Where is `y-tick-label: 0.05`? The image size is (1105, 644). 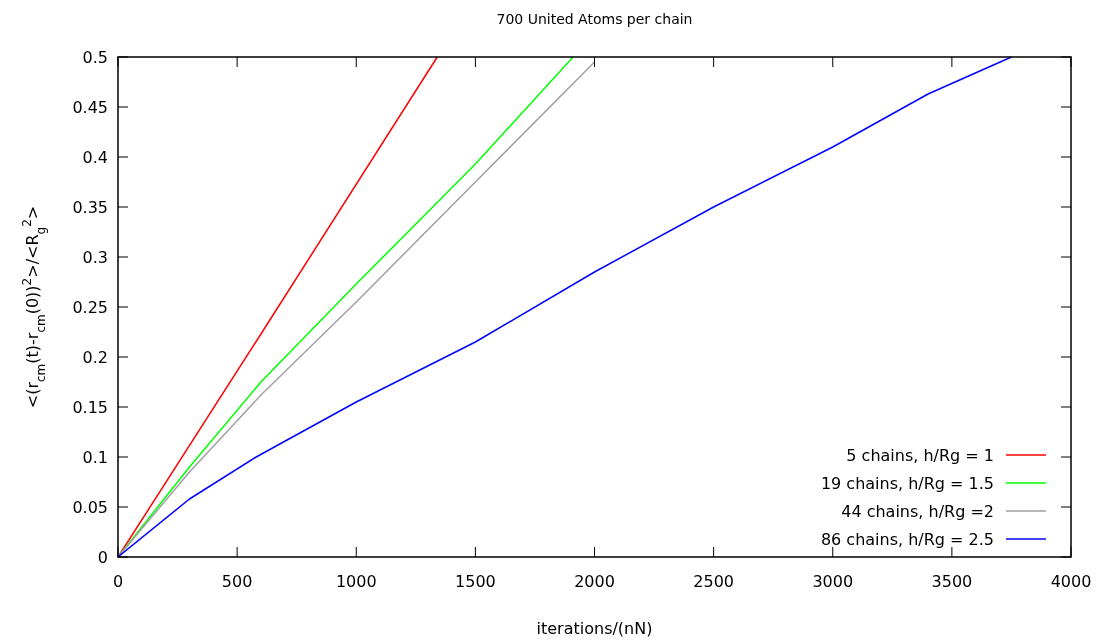 y-tick-label: 0.05 is located at coordinates (90, 507).